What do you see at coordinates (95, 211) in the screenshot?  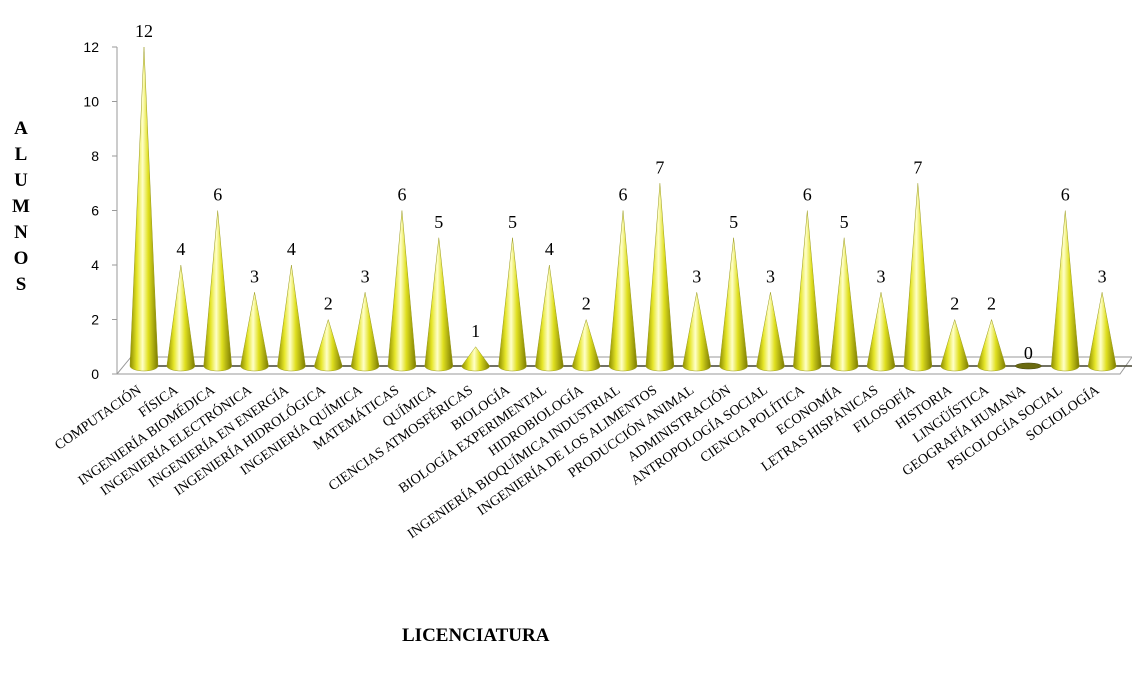 I see `y-tick-label: 6` at bounding box center [95, 211].